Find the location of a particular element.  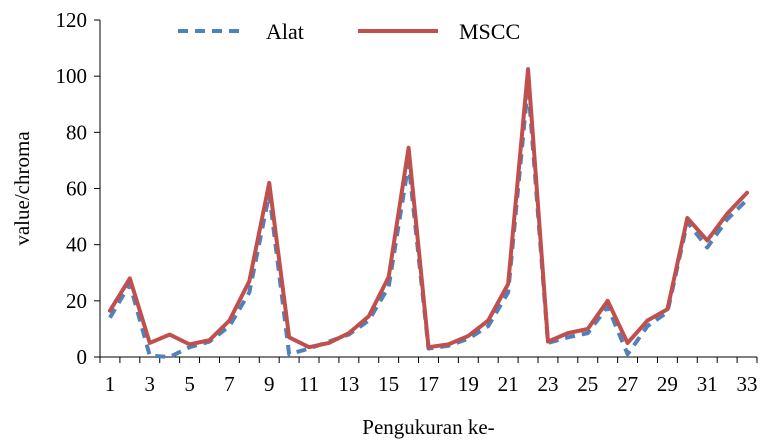

x-tick-label: 25 is located at coordinates (587, 384).